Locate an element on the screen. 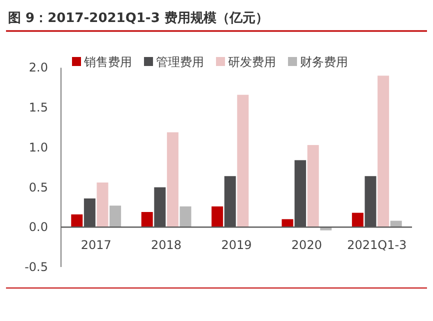  x-tick-label: 2021Q1-3 is located at coordinates (377, 245).